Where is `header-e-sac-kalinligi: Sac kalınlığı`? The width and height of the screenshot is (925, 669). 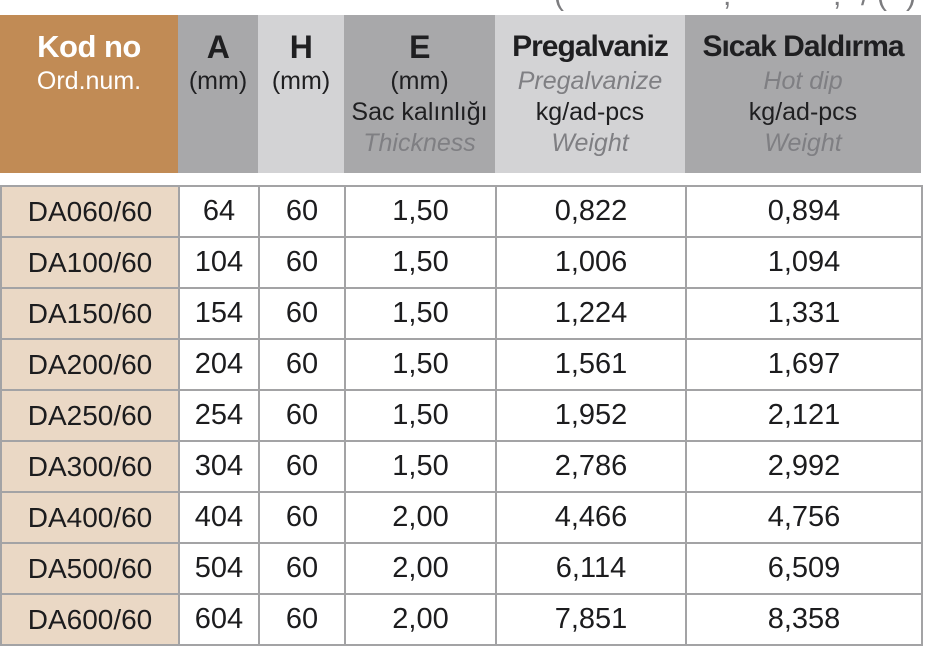
header-e-sac-kalinligi: Sac kalınlığı is located at coordinates (419, 112).